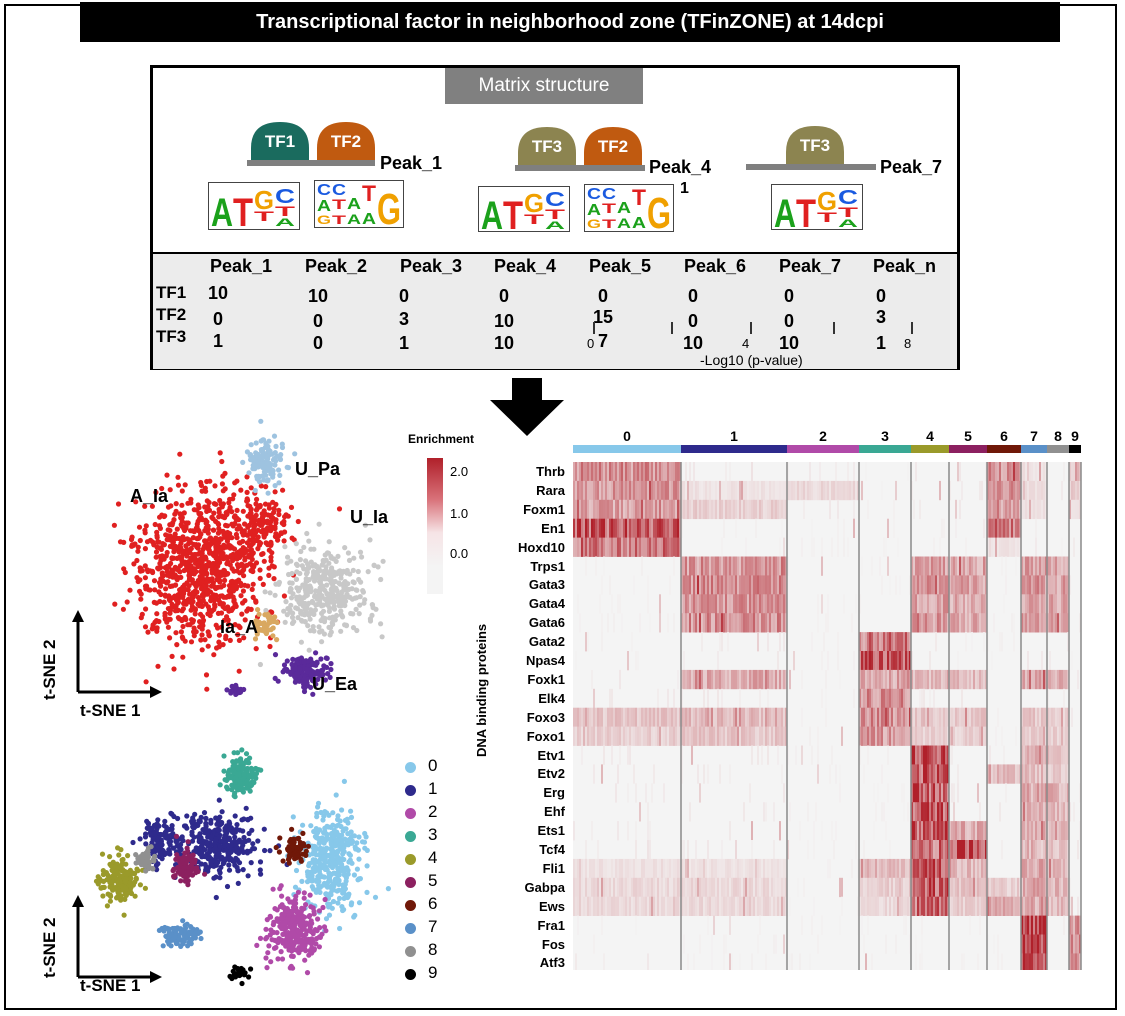  What do you see at coordinates (811, 167) in the screenshot?
I see `peak-bar` at bounding box center [811, 167].